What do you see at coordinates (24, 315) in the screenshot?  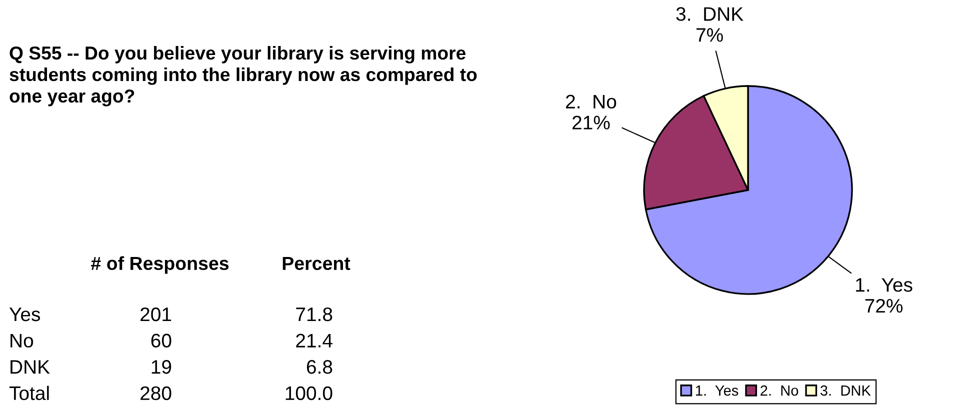 I see `text: Yes` at bounding box center [24, 315].